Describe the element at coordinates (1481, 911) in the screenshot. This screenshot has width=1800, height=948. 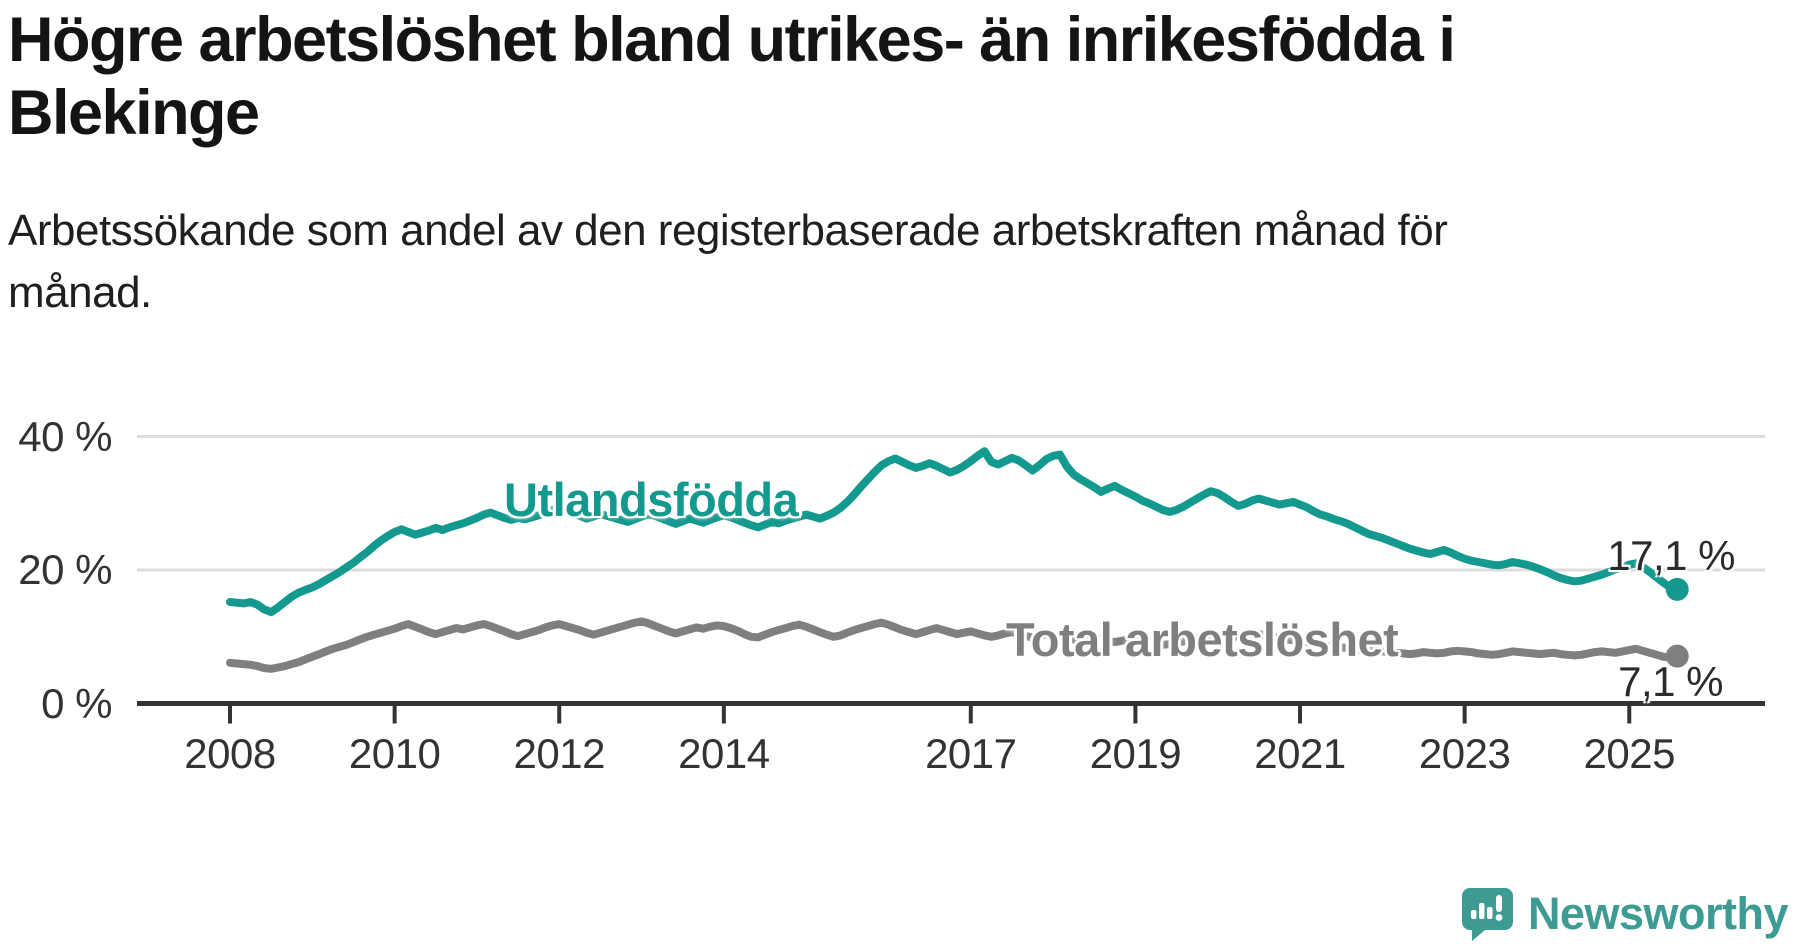
I see `bar-icon-tall` at that location.